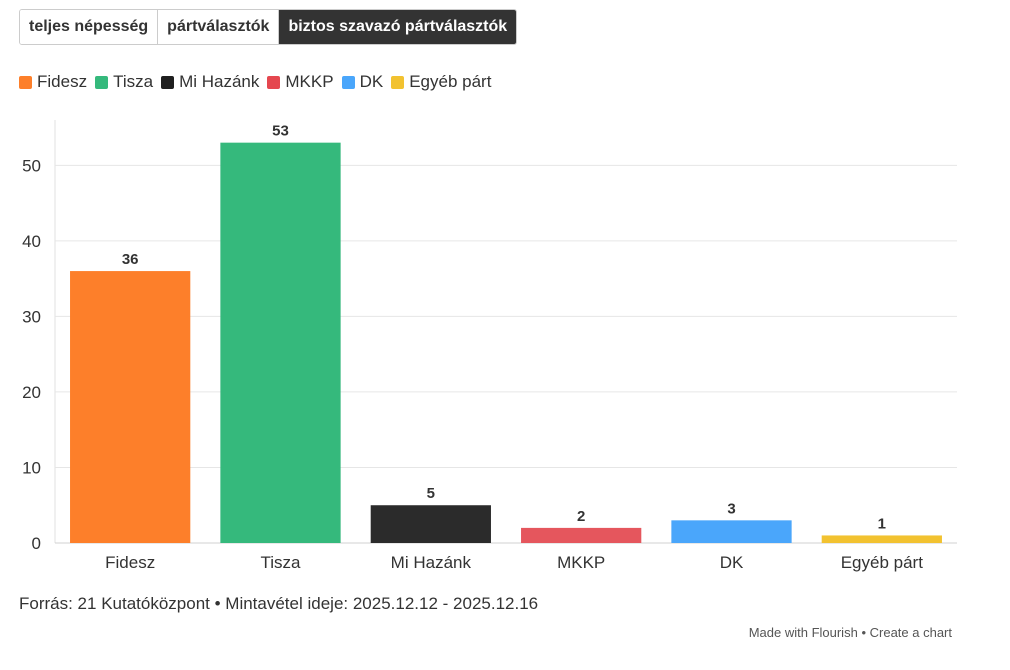 The height and width of the screenshot is (670, 1010). Describe the element at coordinates (732, 562) in the screenshot. I see `x-tick-label-dk: DK` at that location.